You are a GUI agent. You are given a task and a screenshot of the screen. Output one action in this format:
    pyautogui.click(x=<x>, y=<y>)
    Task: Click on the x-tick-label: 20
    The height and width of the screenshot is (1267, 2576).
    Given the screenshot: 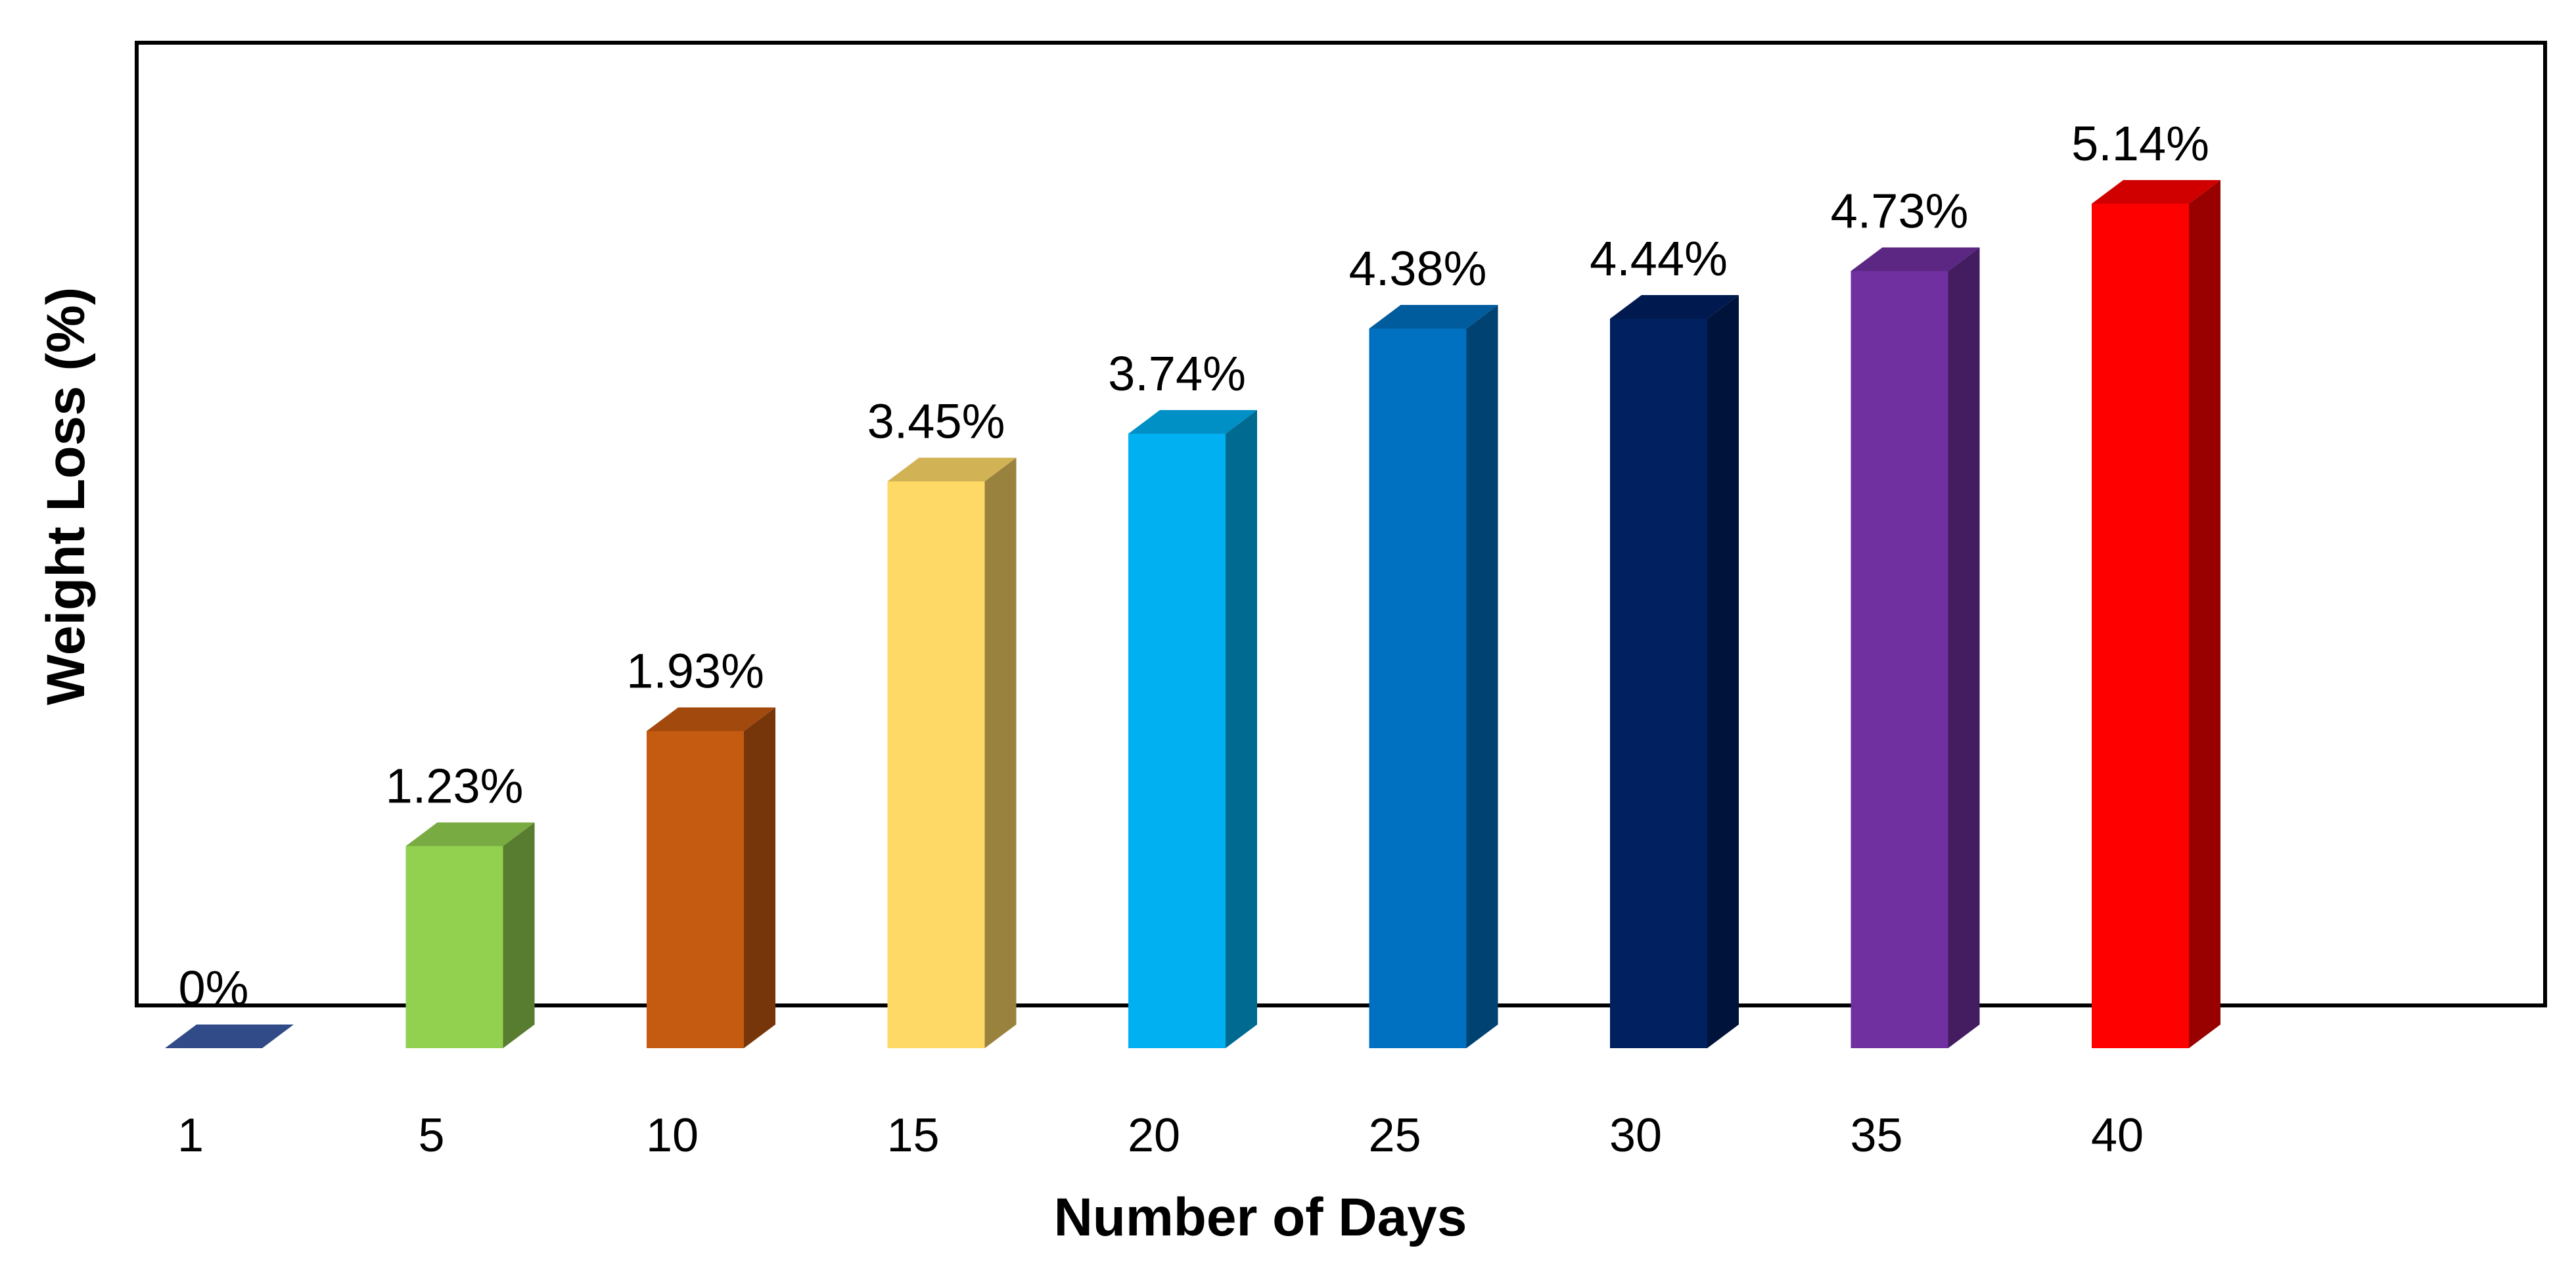 What is the action you would take?
    pyautogui.click(x=1154, y=1135)
    